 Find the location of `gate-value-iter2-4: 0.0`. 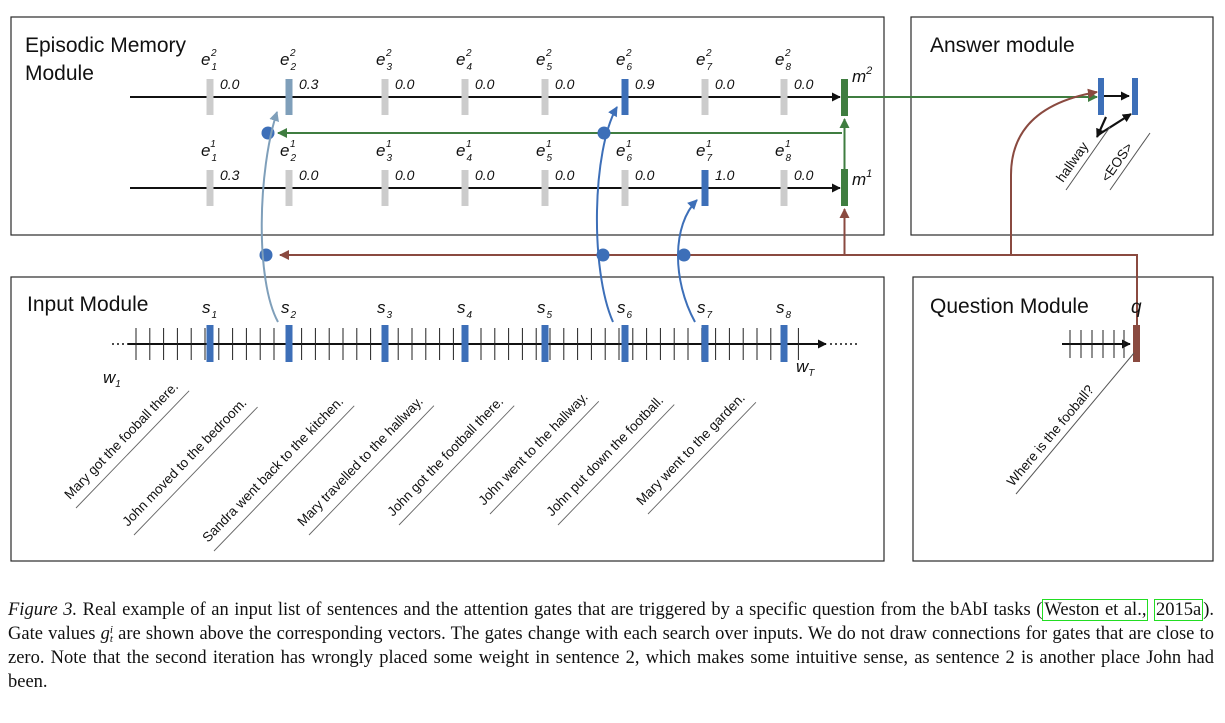

gate-value-iter2-4: 0.0 is located at coordinates (485, 84).